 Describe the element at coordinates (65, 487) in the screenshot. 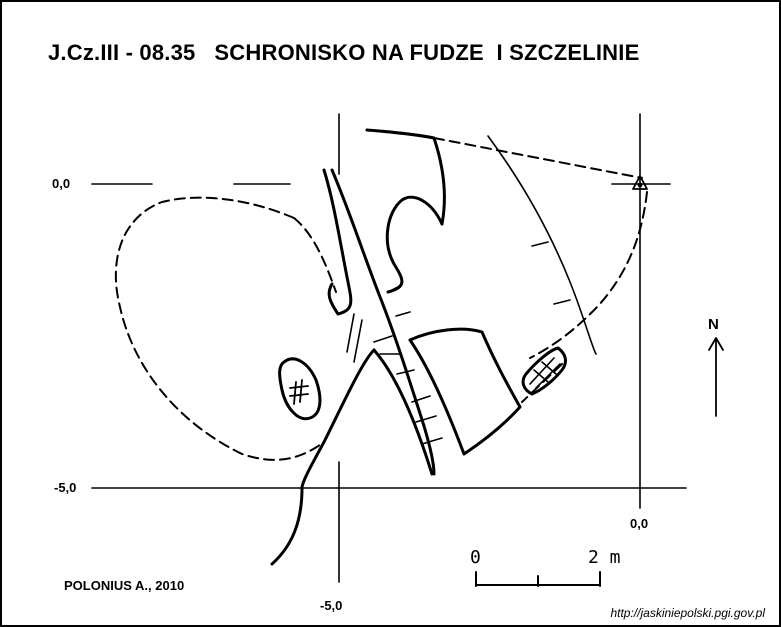

I see `grid-label-y-bottom: -5,0` at that location.